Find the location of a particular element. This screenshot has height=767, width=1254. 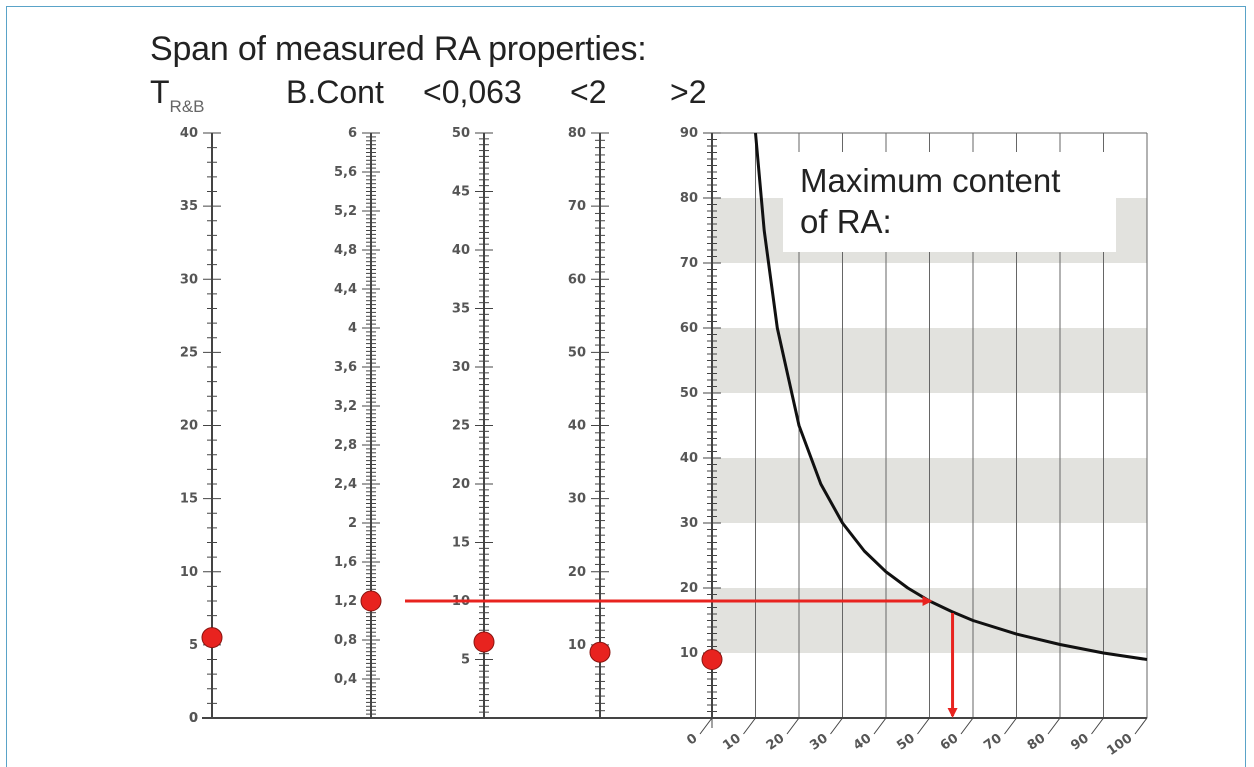

tick-label: 2,8 is located at coordinates (345, 445).